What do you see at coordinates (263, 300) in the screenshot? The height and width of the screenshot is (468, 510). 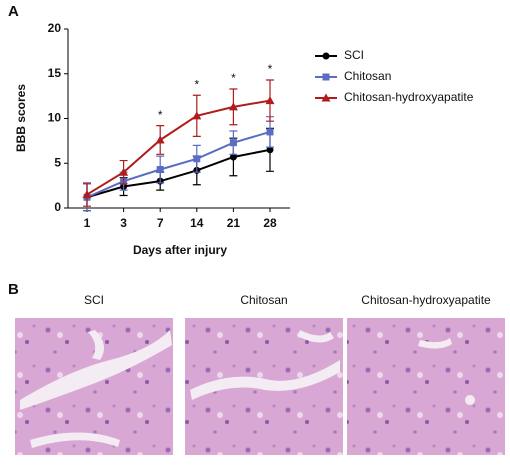 I see `image-title: Chitosan` at bounding box center [263, 300].